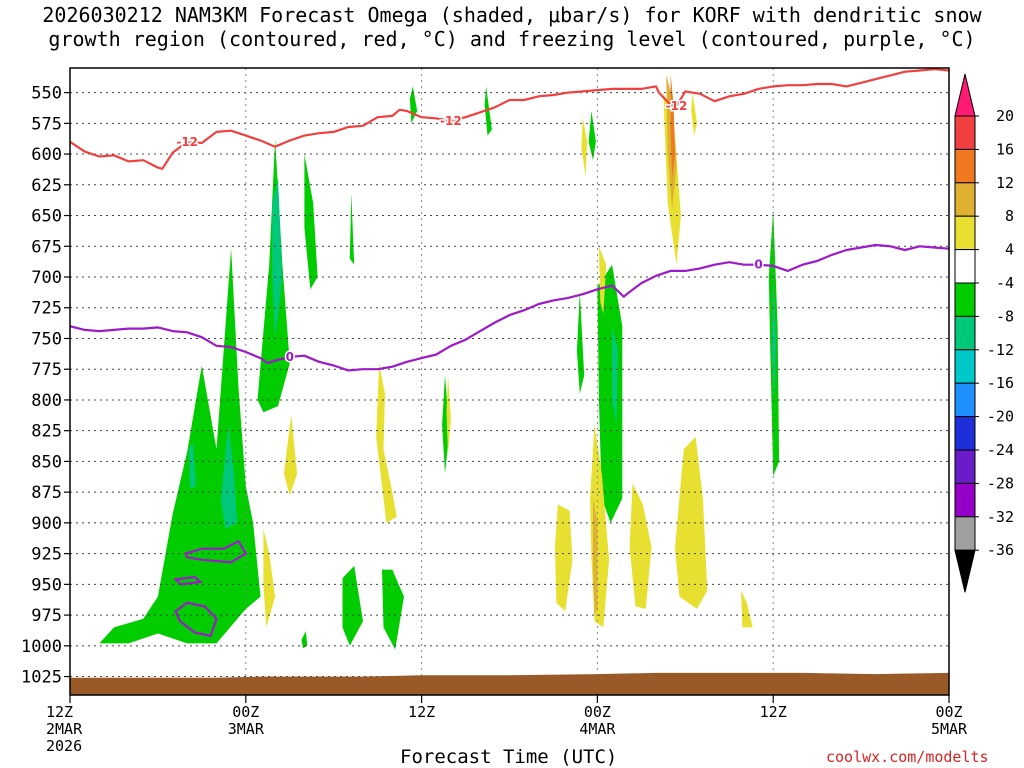 This screenshot has width=1024, height=768. What do you see at coordinates (421, 712) in the screenshot?
I see `x-tick-label-24-1: 12Z` at bounding box center [421, 712].